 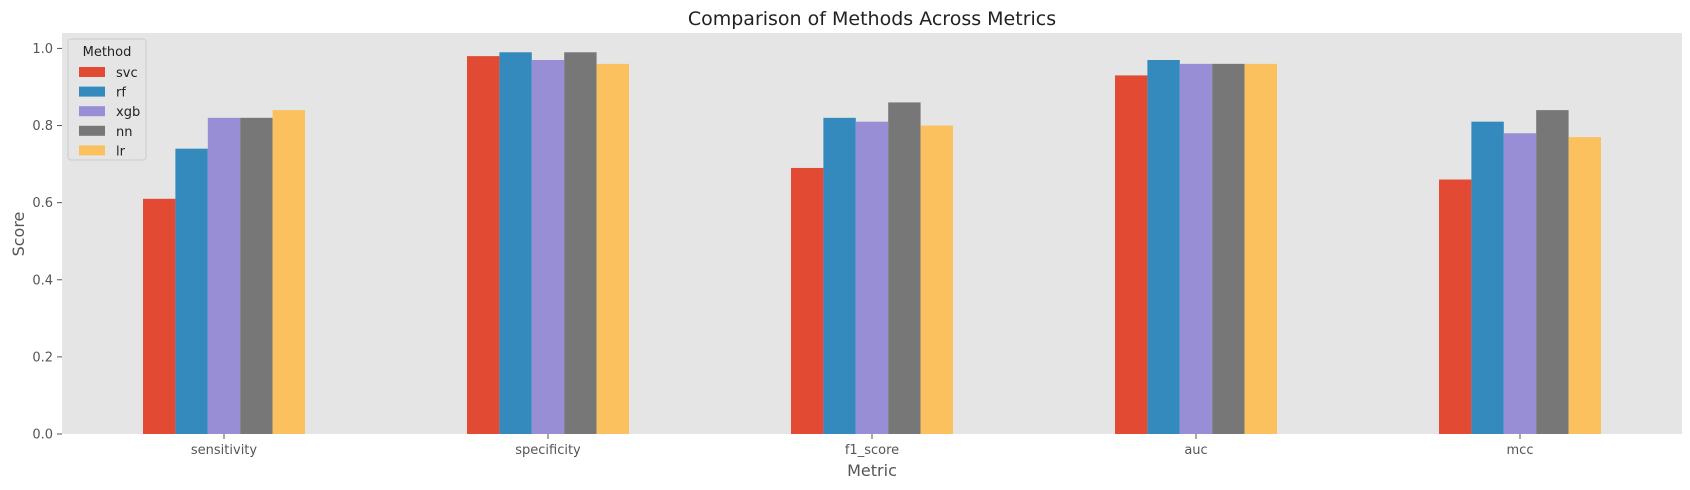 I want to click on bar-svc-f1_score, so click(x=807, y=300).